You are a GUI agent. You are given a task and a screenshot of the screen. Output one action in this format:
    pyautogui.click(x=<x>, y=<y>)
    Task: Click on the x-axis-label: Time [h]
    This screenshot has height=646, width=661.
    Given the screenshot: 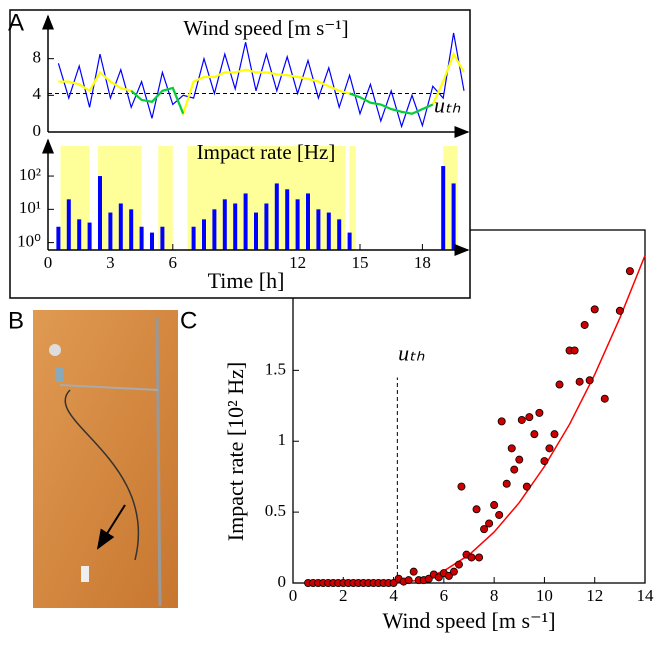 What is the action you would take?
    pyautogui.click(x=246, y=280)
    